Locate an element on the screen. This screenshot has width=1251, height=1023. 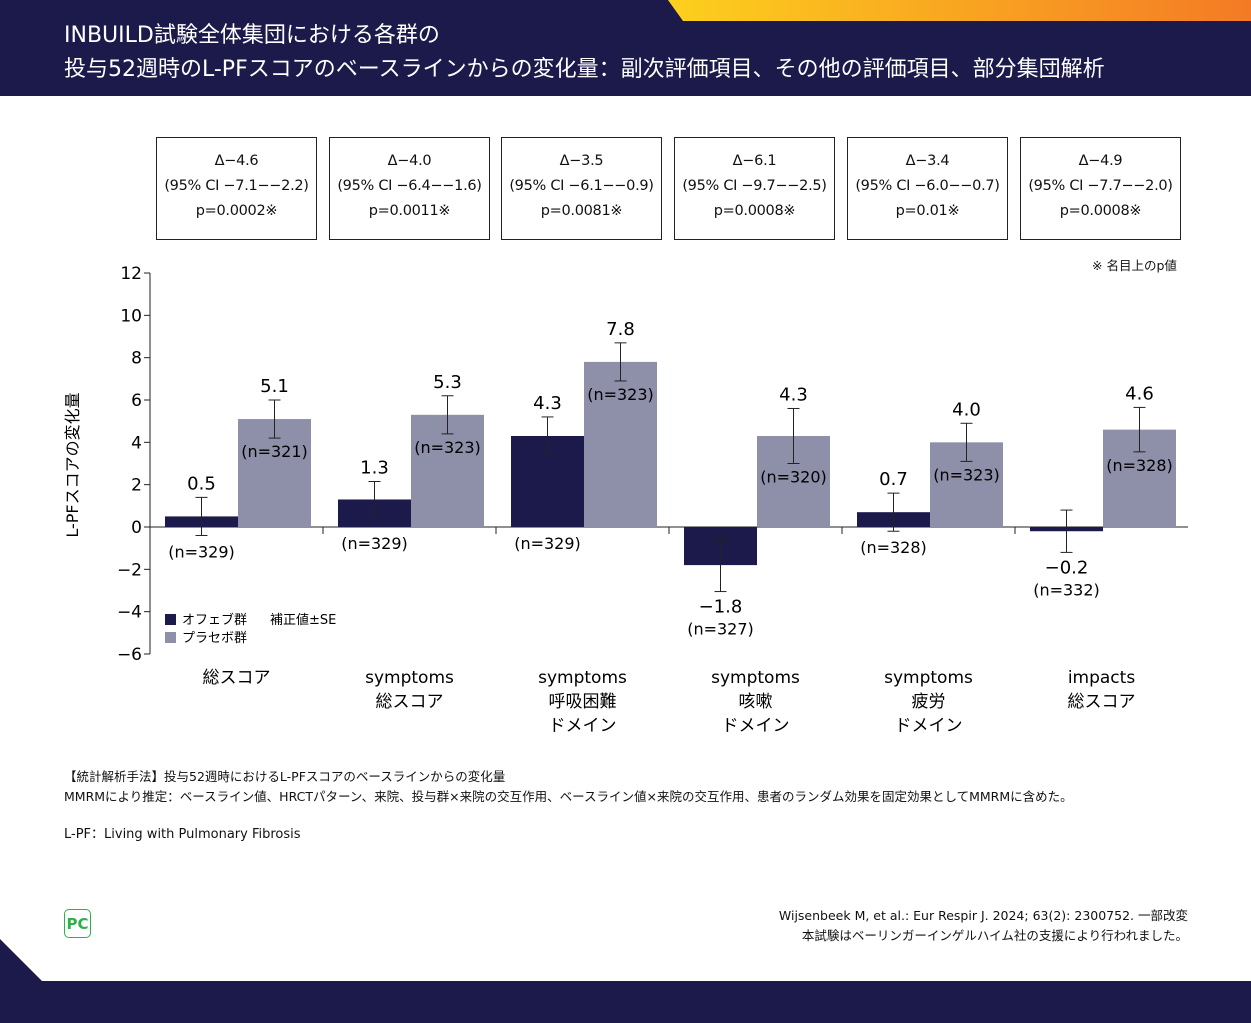
y-axis-label: L-PFスコアの変化量 is located at coordinates (72, 464).